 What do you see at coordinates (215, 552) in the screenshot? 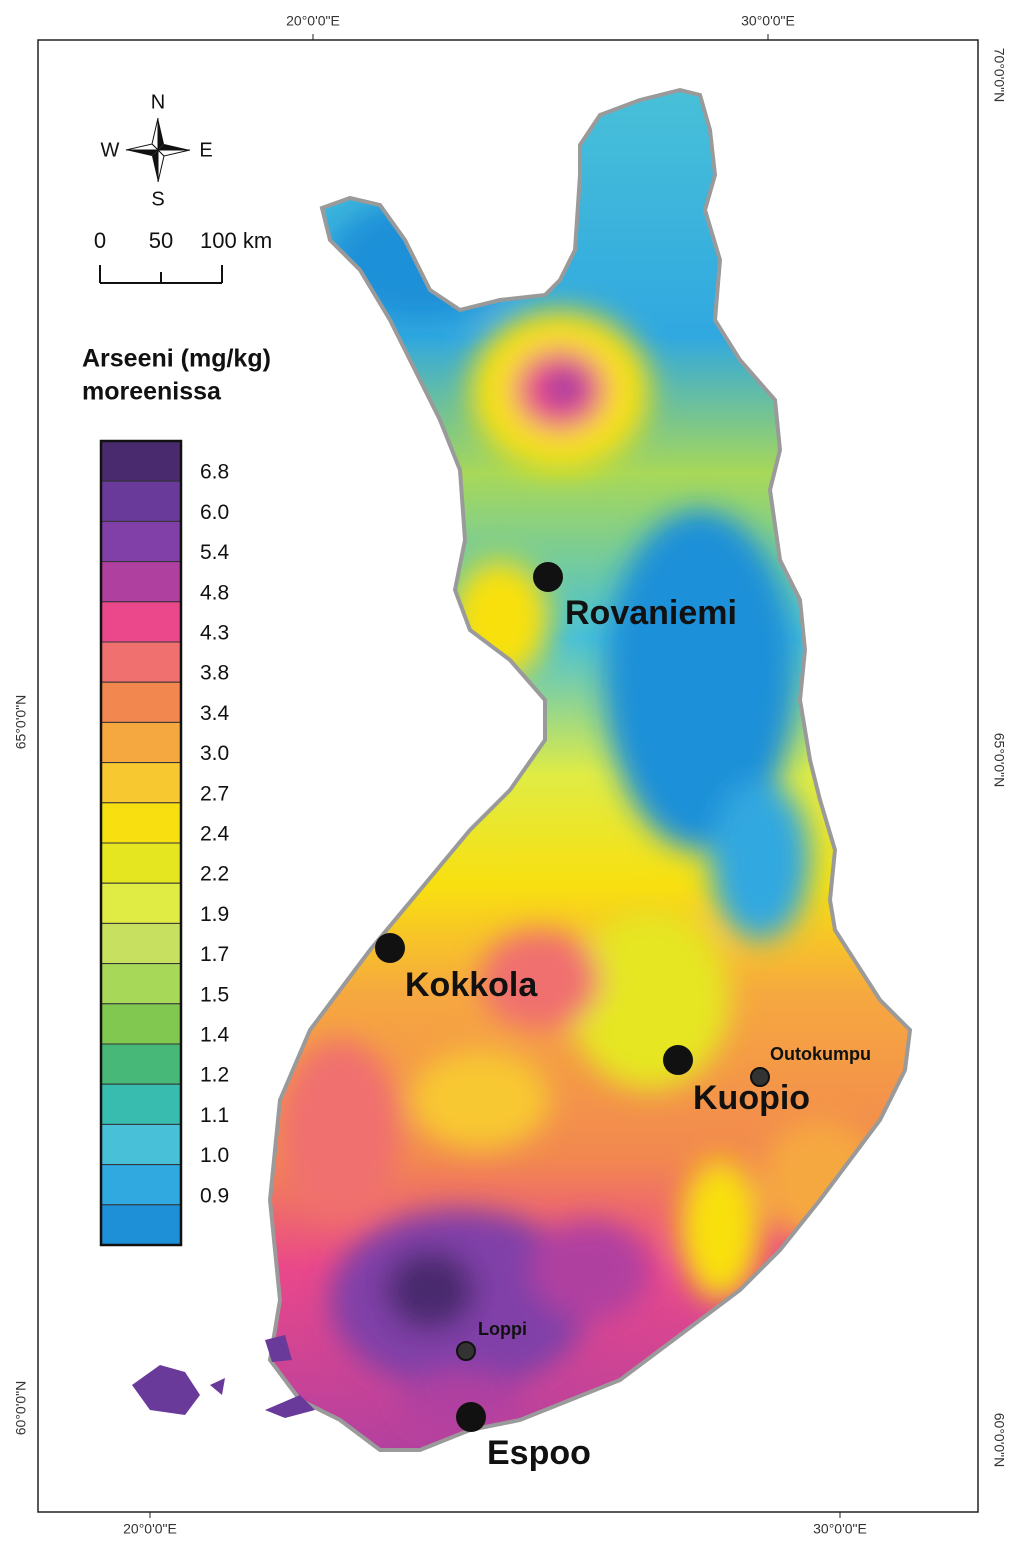
I see `legend-label: 5.4` at bounding box center [215, 552].